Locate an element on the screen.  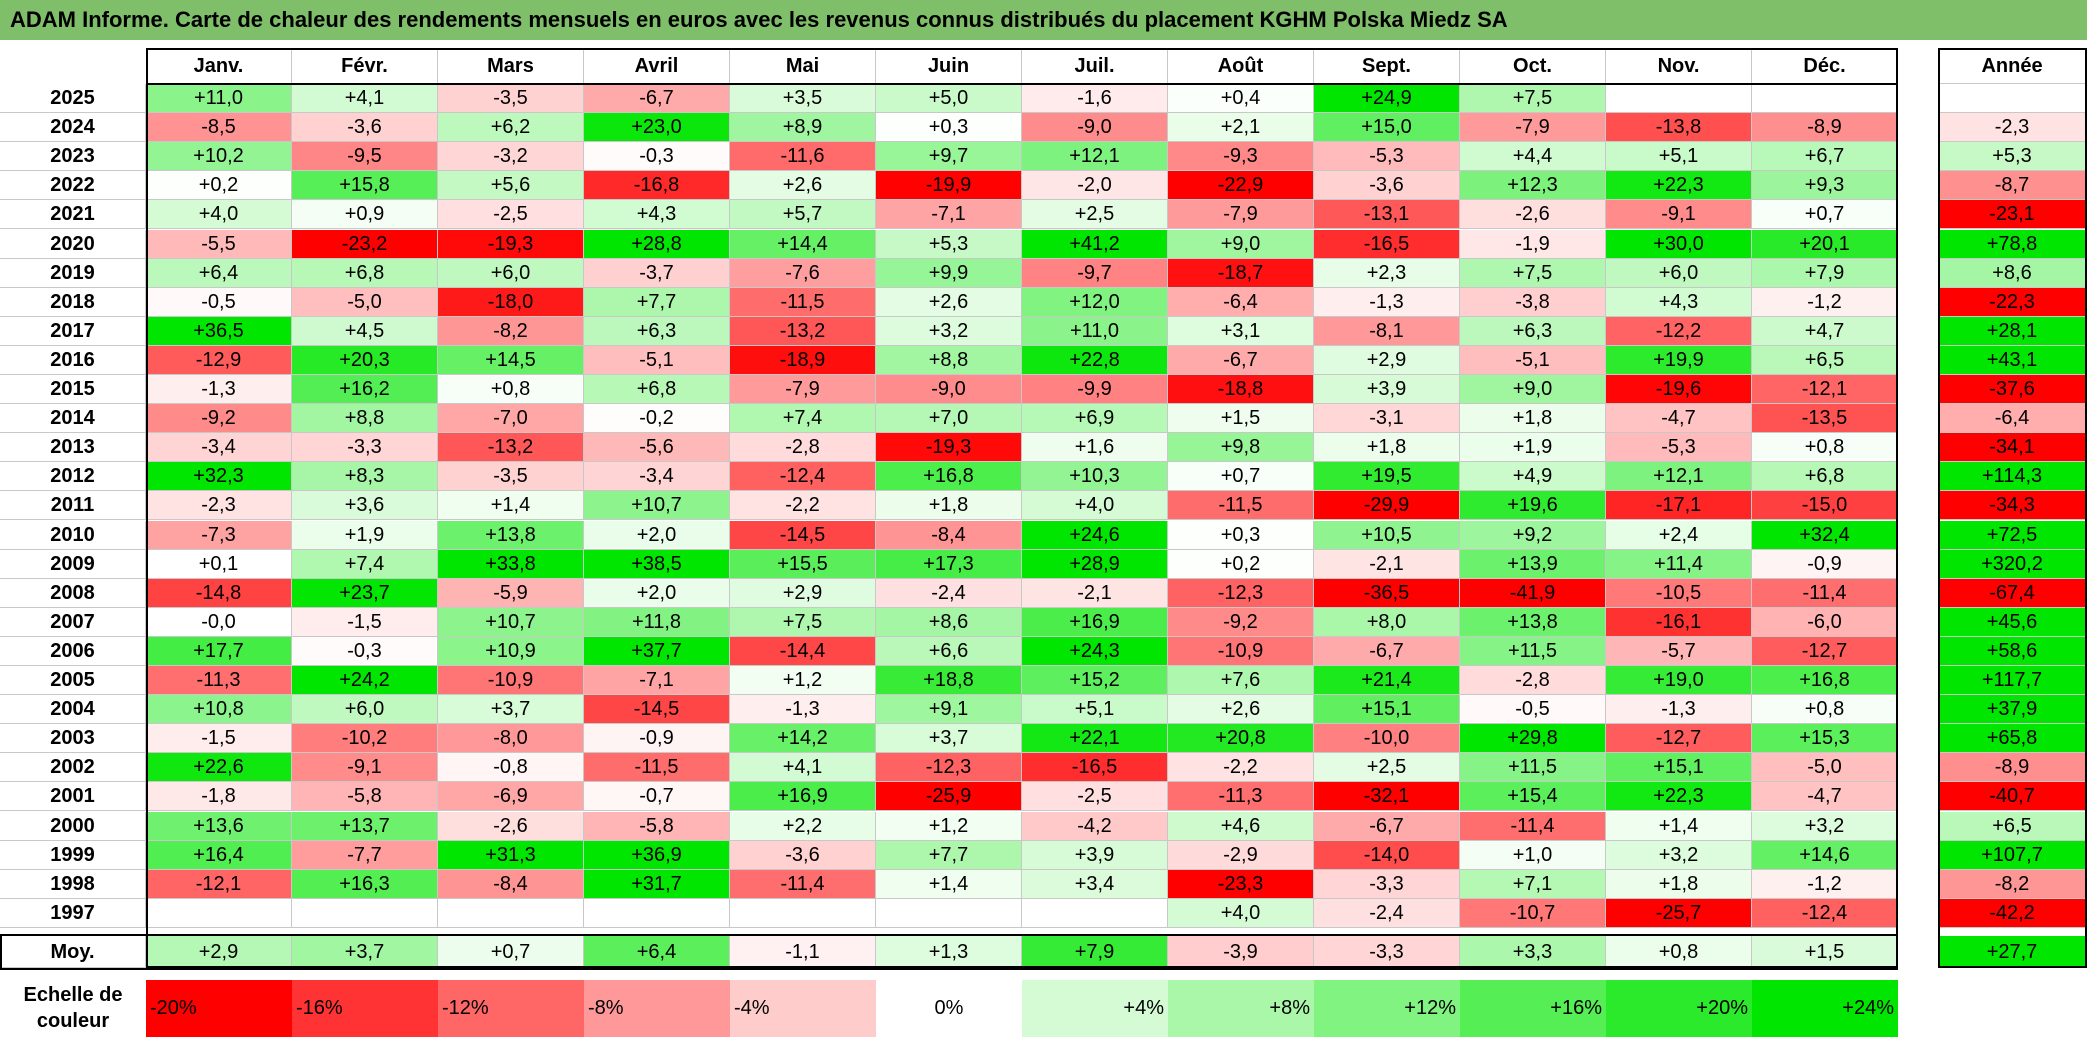
heat-cell: -3,6 is located at coordinates (803, 855).